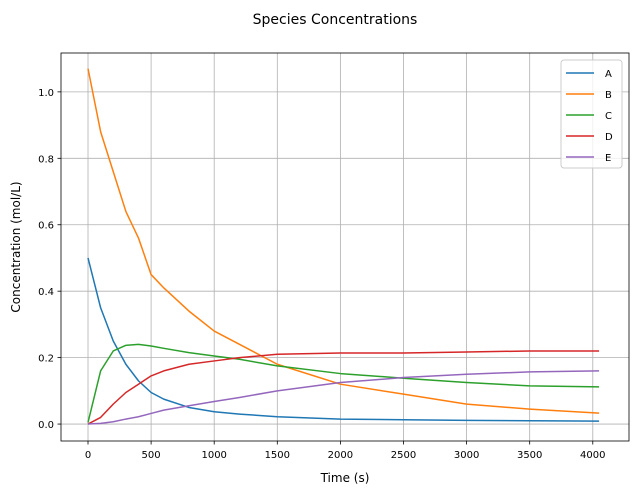  I want to click on x-tick-label: 3500, so click(529, 455).